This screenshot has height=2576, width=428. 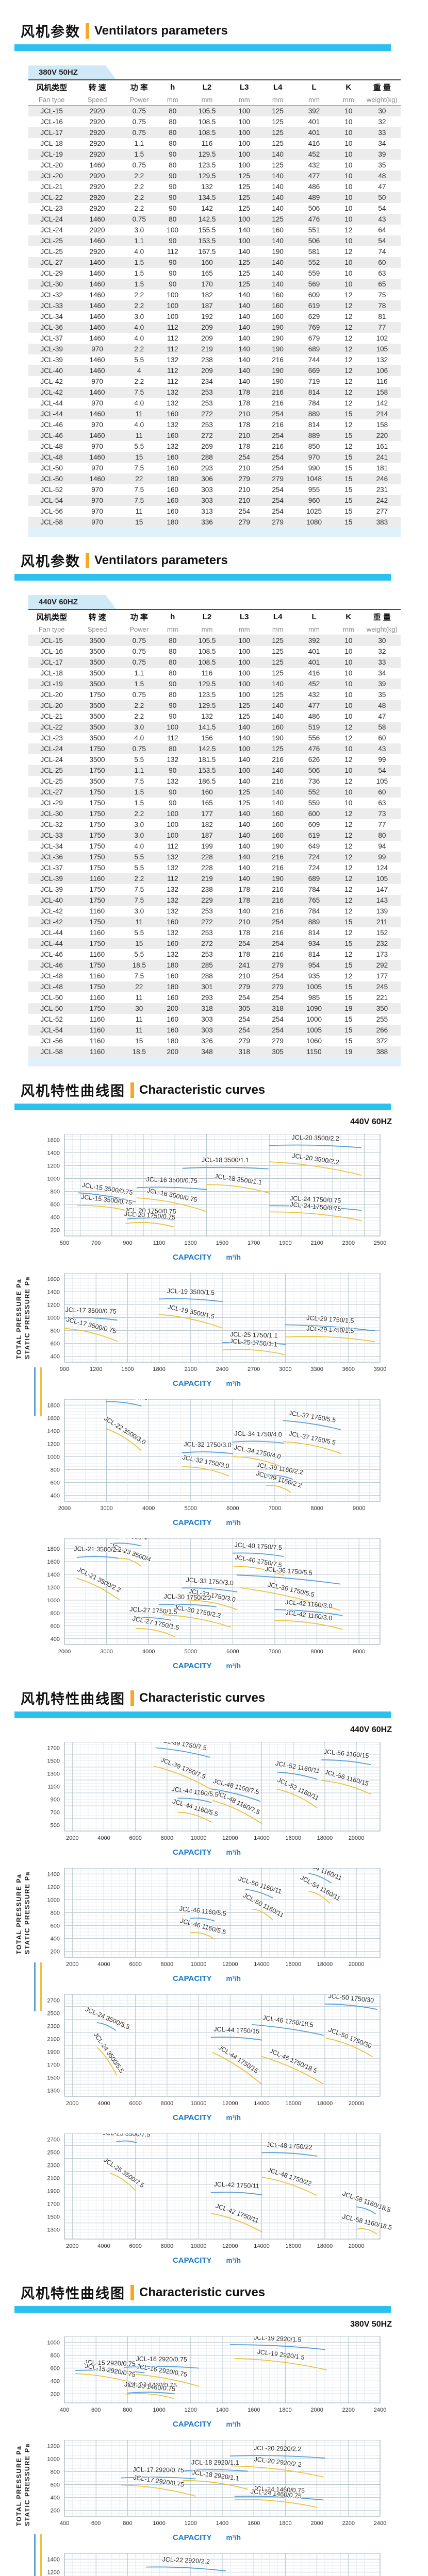 I want to click on cell: 609, so click(x=314, y=824).